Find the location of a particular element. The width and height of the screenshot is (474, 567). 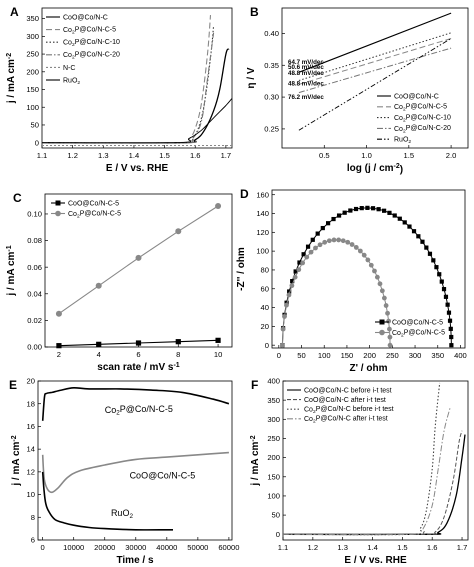

y-tick-label: 40 is located at coordinates (265, 307).